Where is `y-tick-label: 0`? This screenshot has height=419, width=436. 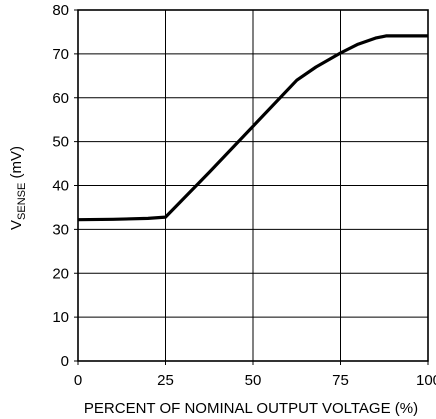 y-tick-label: 0 is located at coordinates (65, 361).